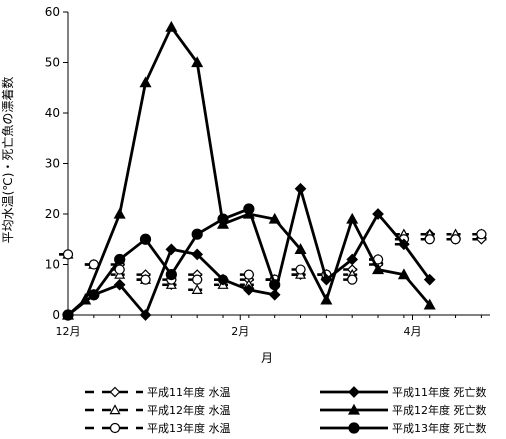 This screenshot has height=439, width=506. I want to click on y-tick-label: 30, so click(52, 164).